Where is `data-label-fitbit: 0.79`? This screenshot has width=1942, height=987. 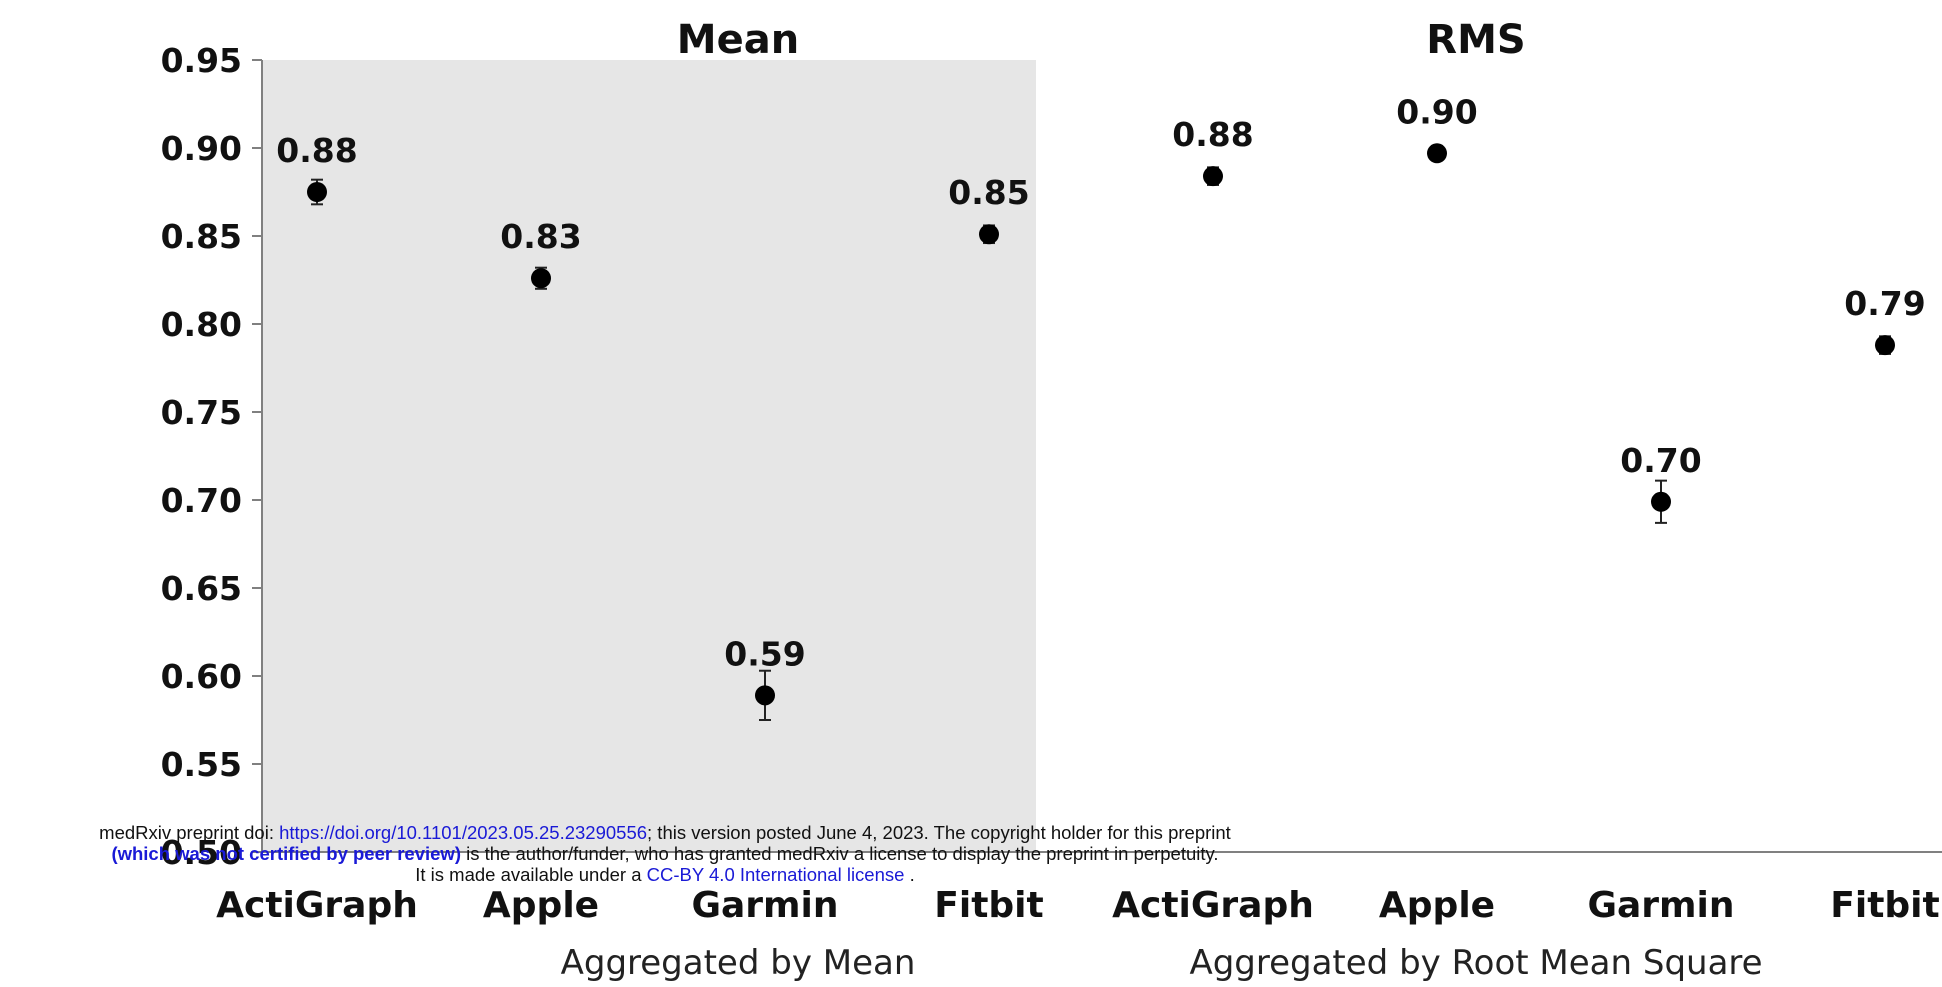 data-label-fitbit: 0.79 is located at coordinates (1884, 303).